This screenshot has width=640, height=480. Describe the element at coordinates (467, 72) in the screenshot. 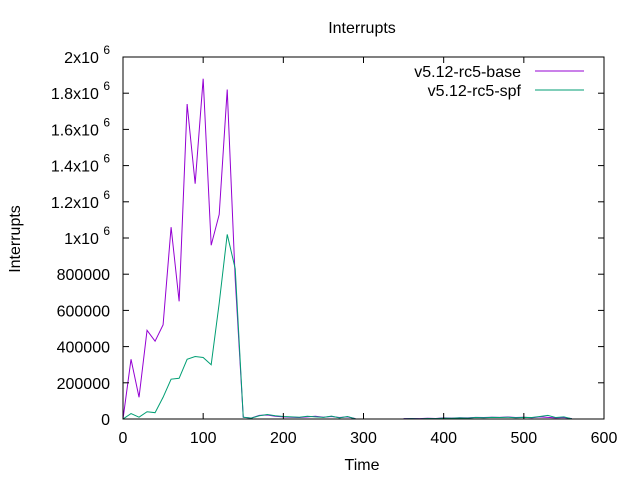

I see `legend-label: v5.12-rc5-base` at that location.